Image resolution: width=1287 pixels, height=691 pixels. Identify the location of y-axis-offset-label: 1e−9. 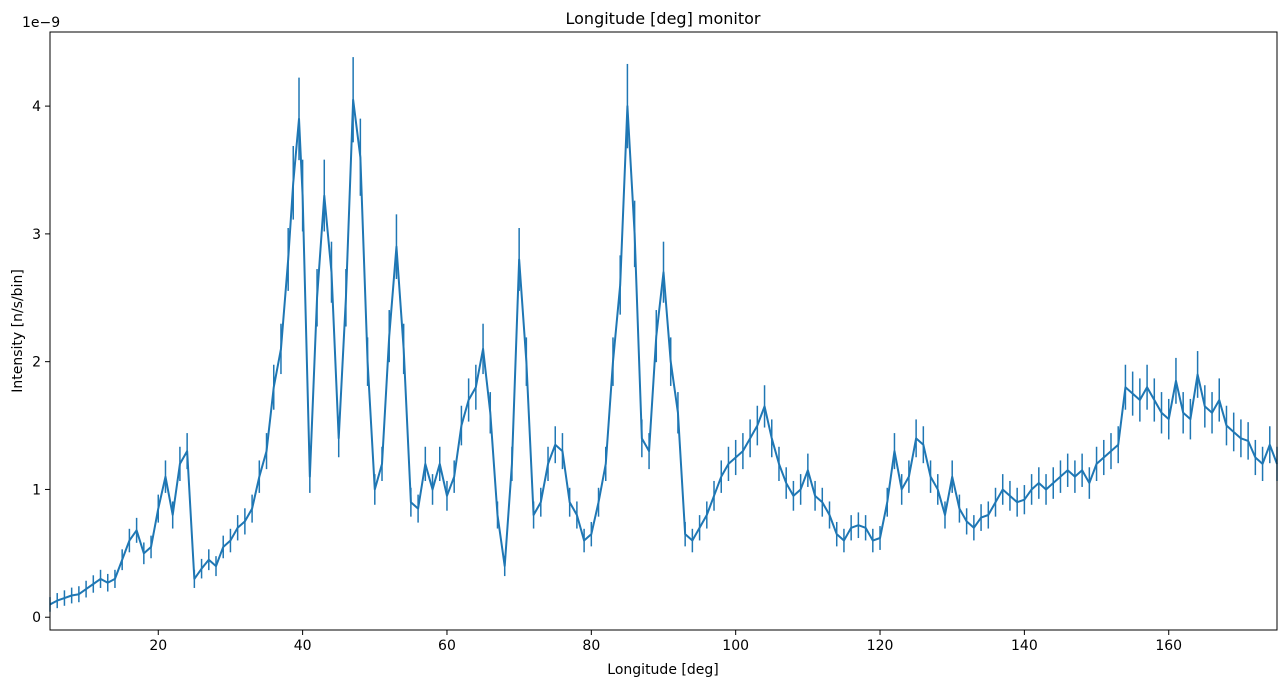
(41, 23).